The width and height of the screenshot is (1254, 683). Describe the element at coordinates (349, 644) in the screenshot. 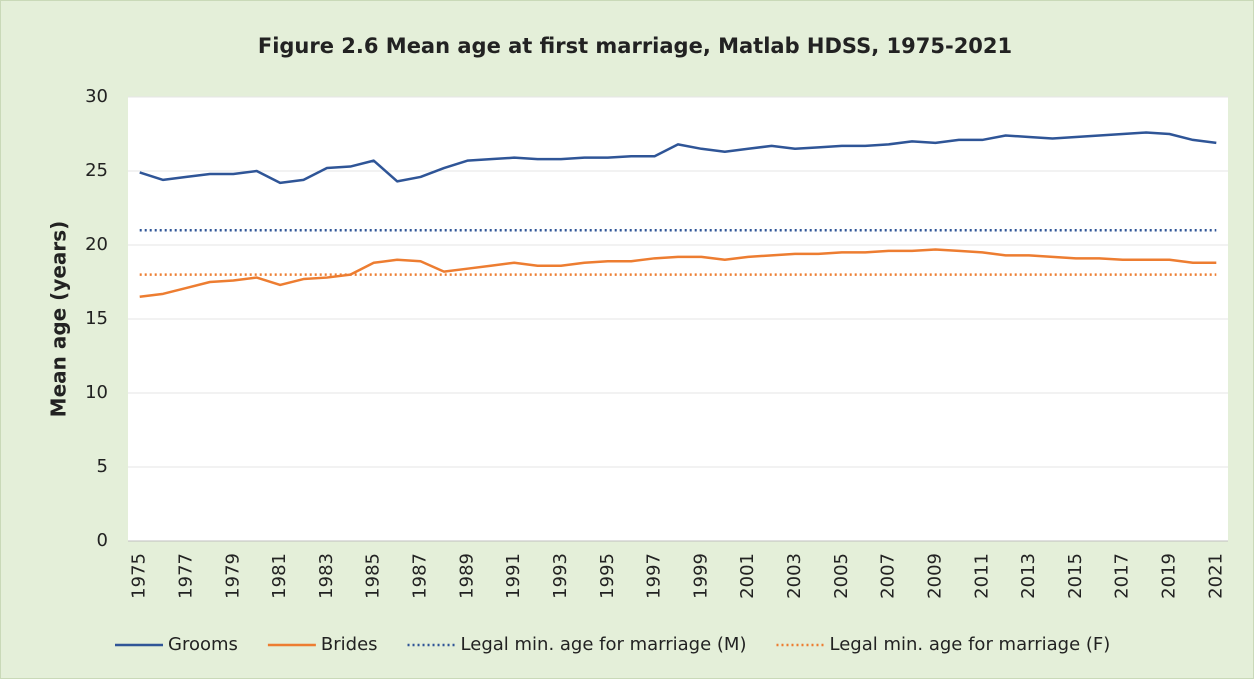

I see `legend-label: Brides` at that location.